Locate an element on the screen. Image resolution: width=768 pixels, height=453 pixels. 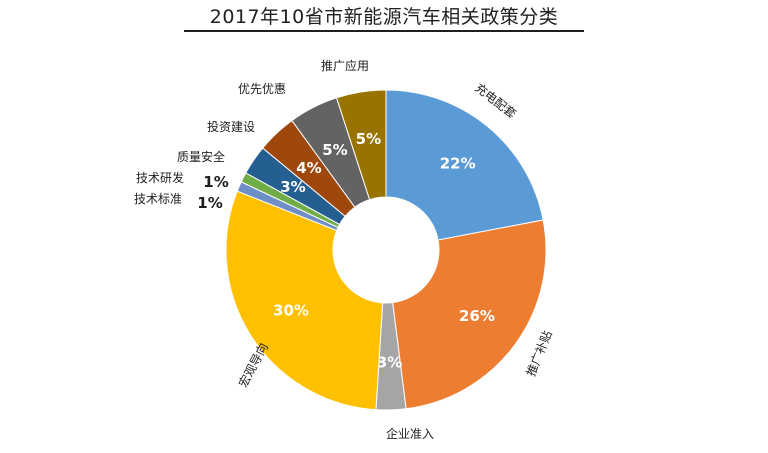
slice-category-label: 优先优惠 is located at coordinates (262, 89).